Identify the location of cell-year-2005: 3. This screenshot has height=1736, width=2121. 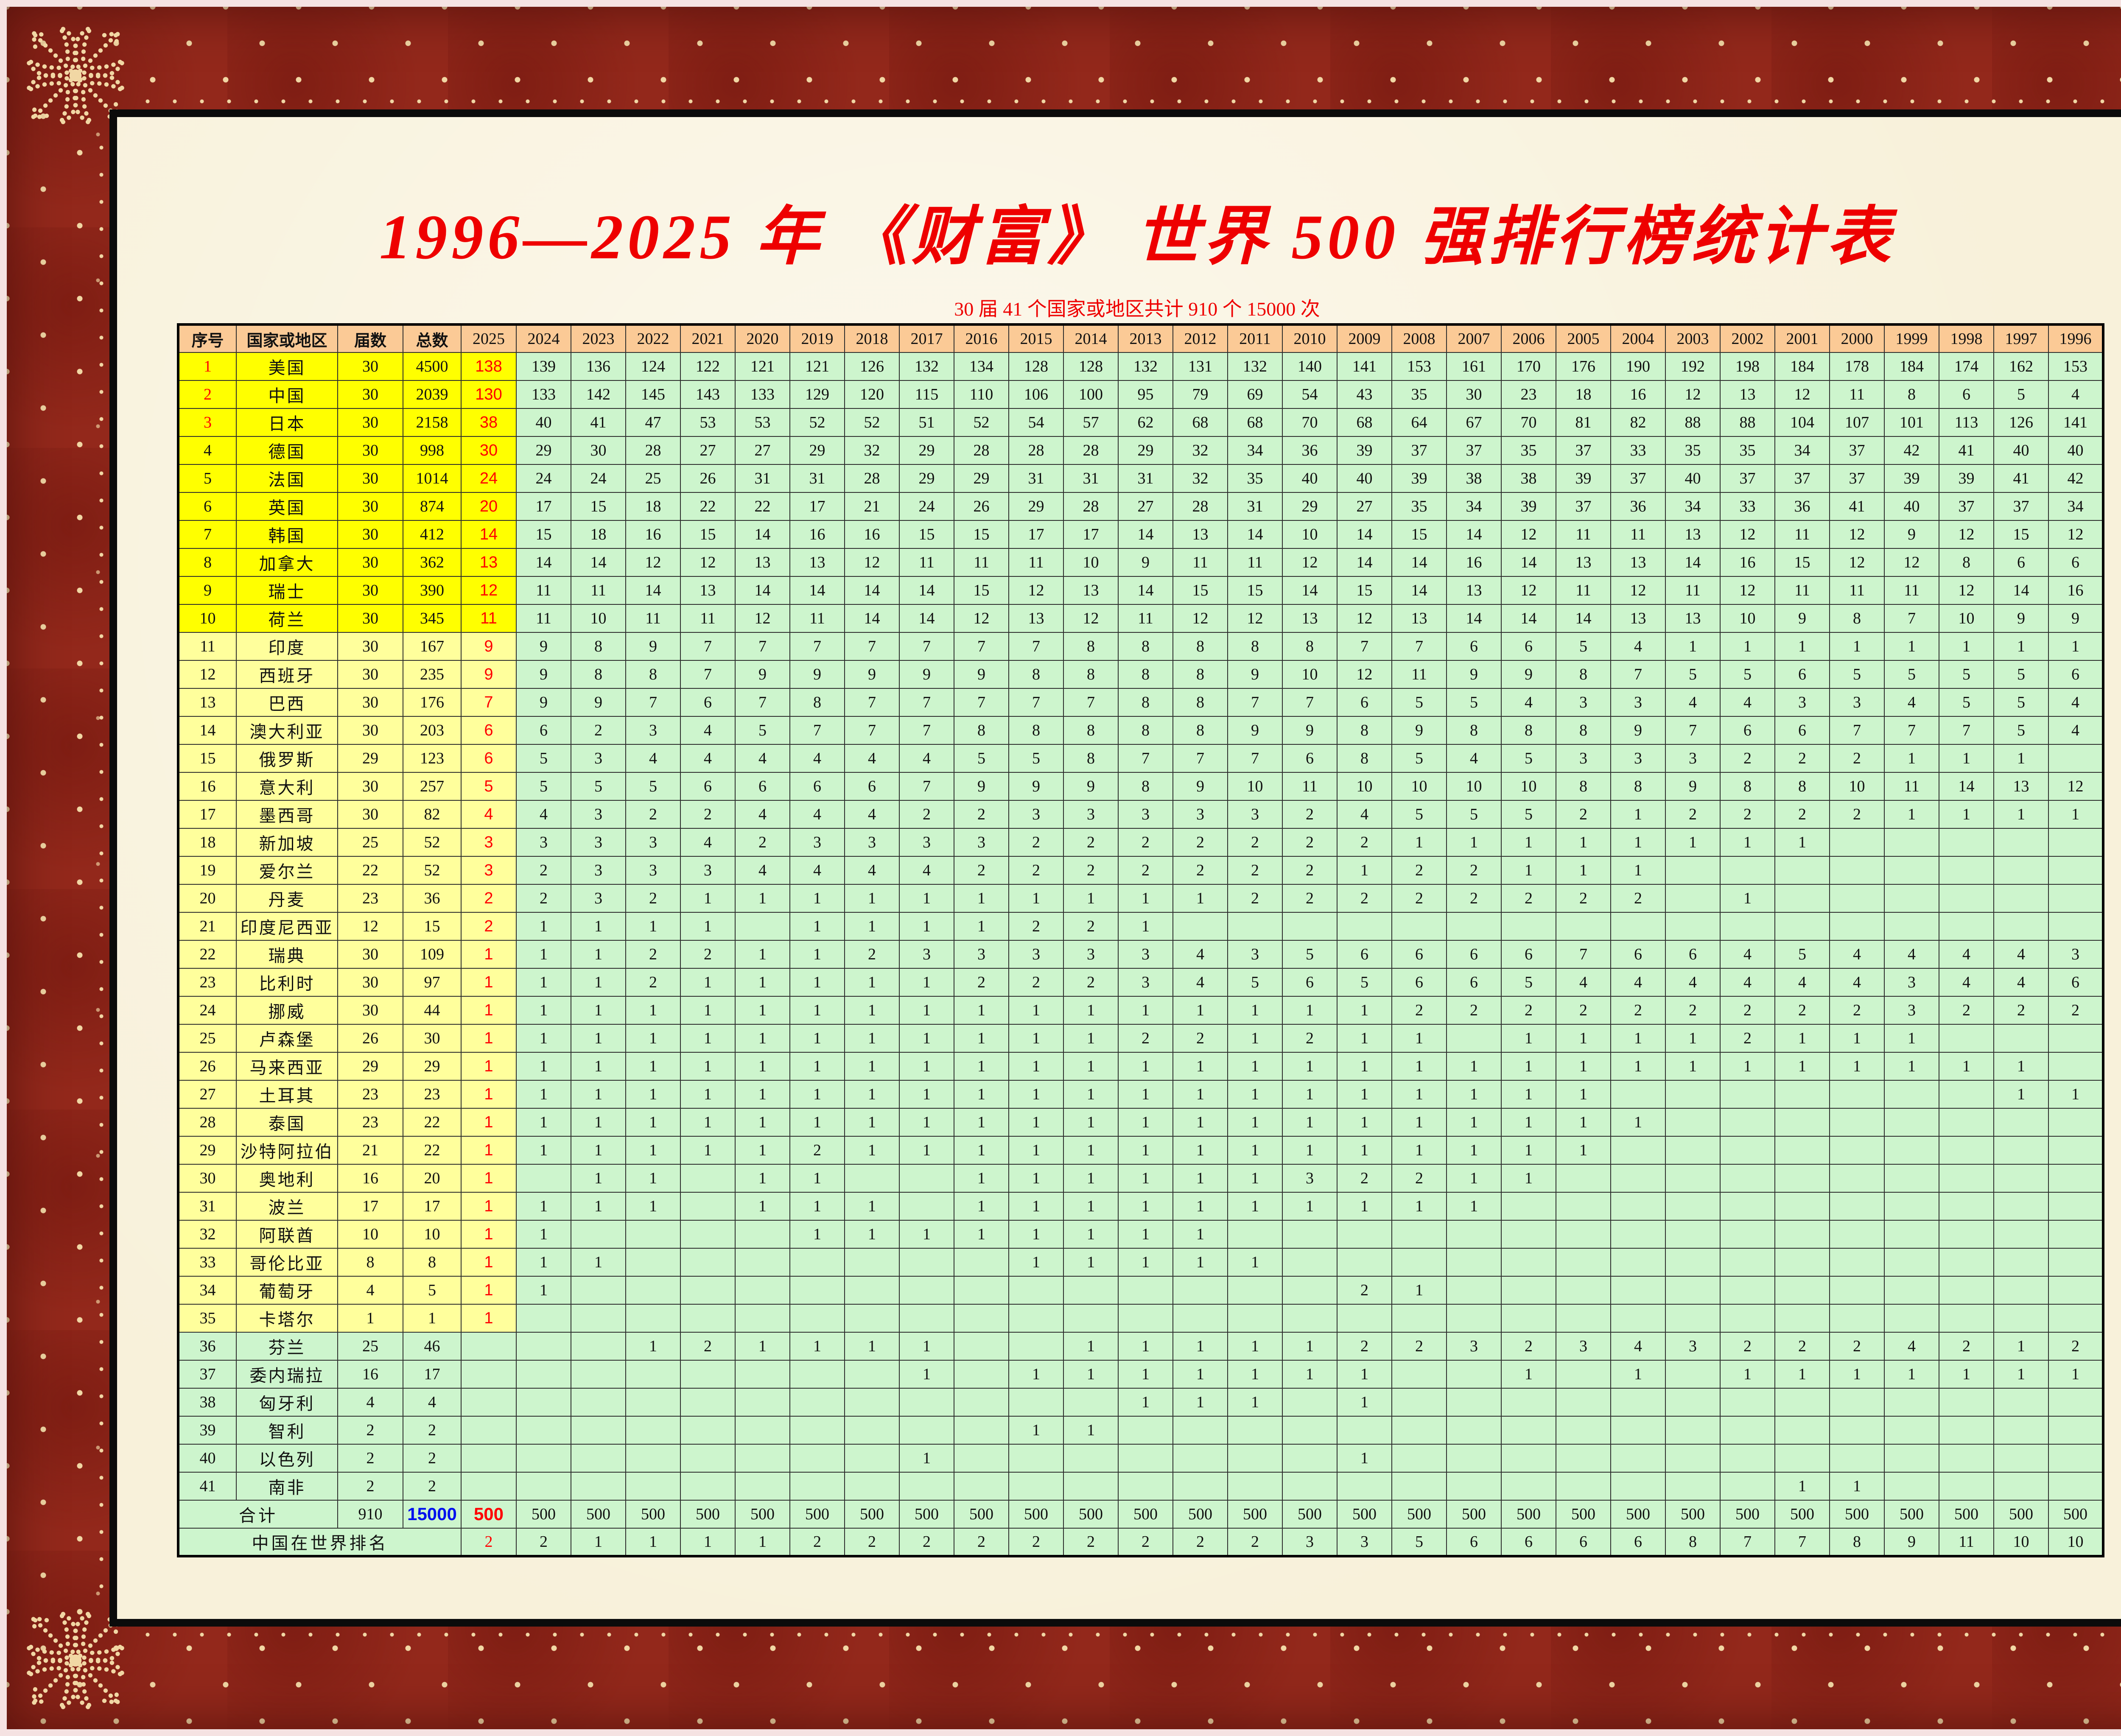
(1583, 758).